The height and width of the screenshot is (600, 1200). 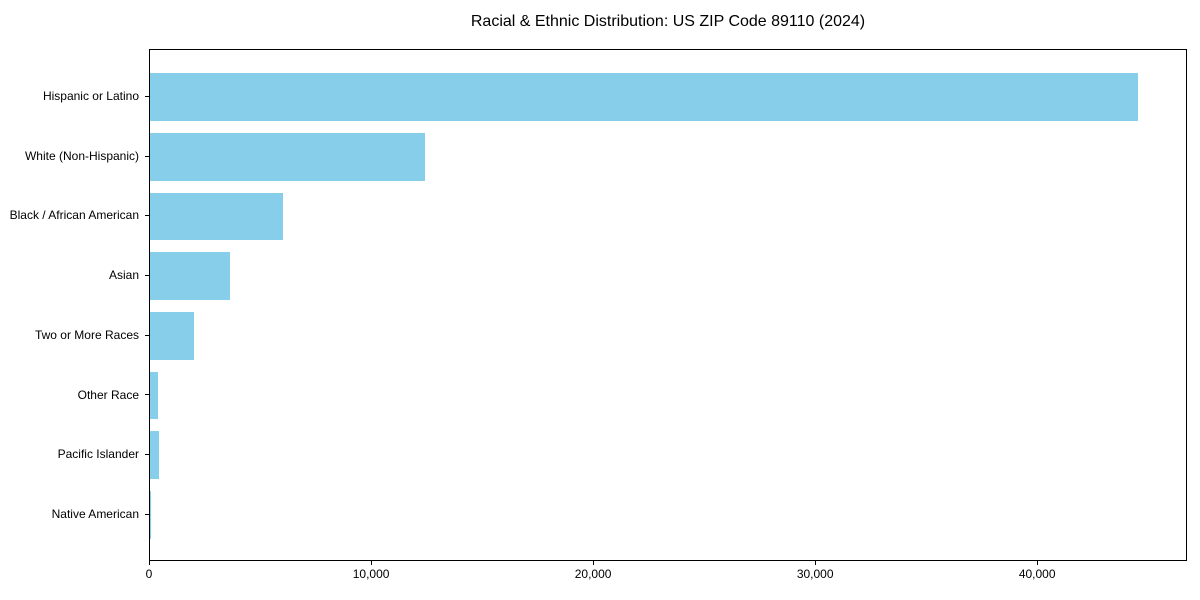 What do you see at coordinates (815, 574) in the screenshot?
I see `xtick-label: 30,000` at bounding box center [815, 574].